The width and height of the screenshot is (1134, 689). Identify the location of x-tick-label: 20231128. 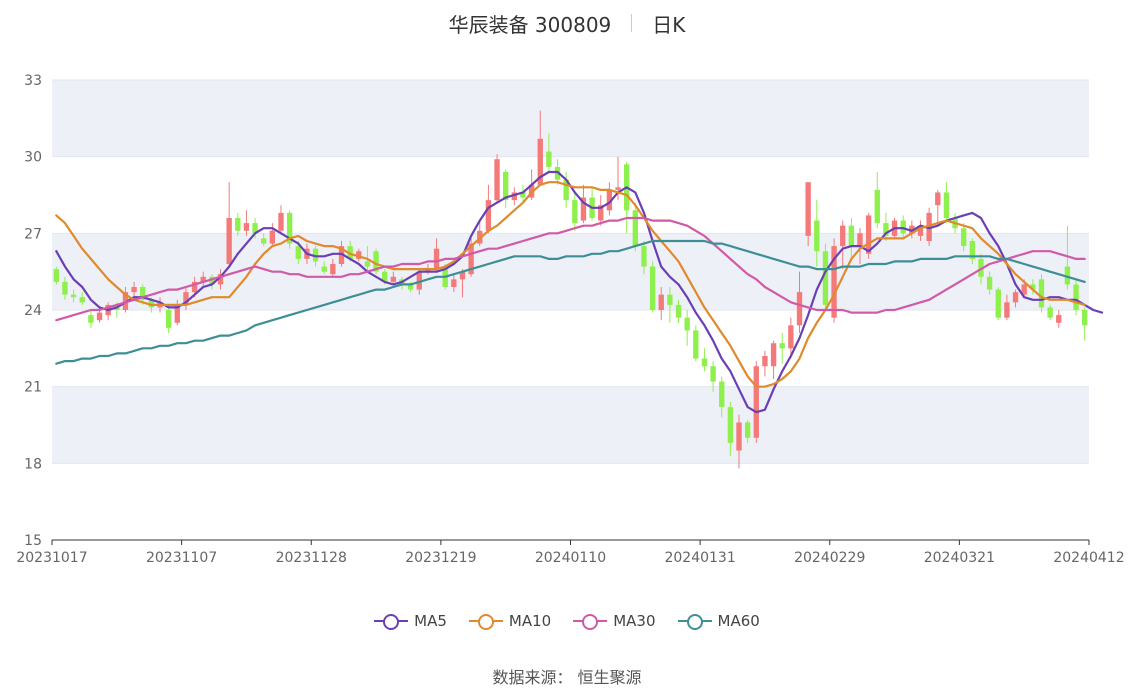
(311, 558).